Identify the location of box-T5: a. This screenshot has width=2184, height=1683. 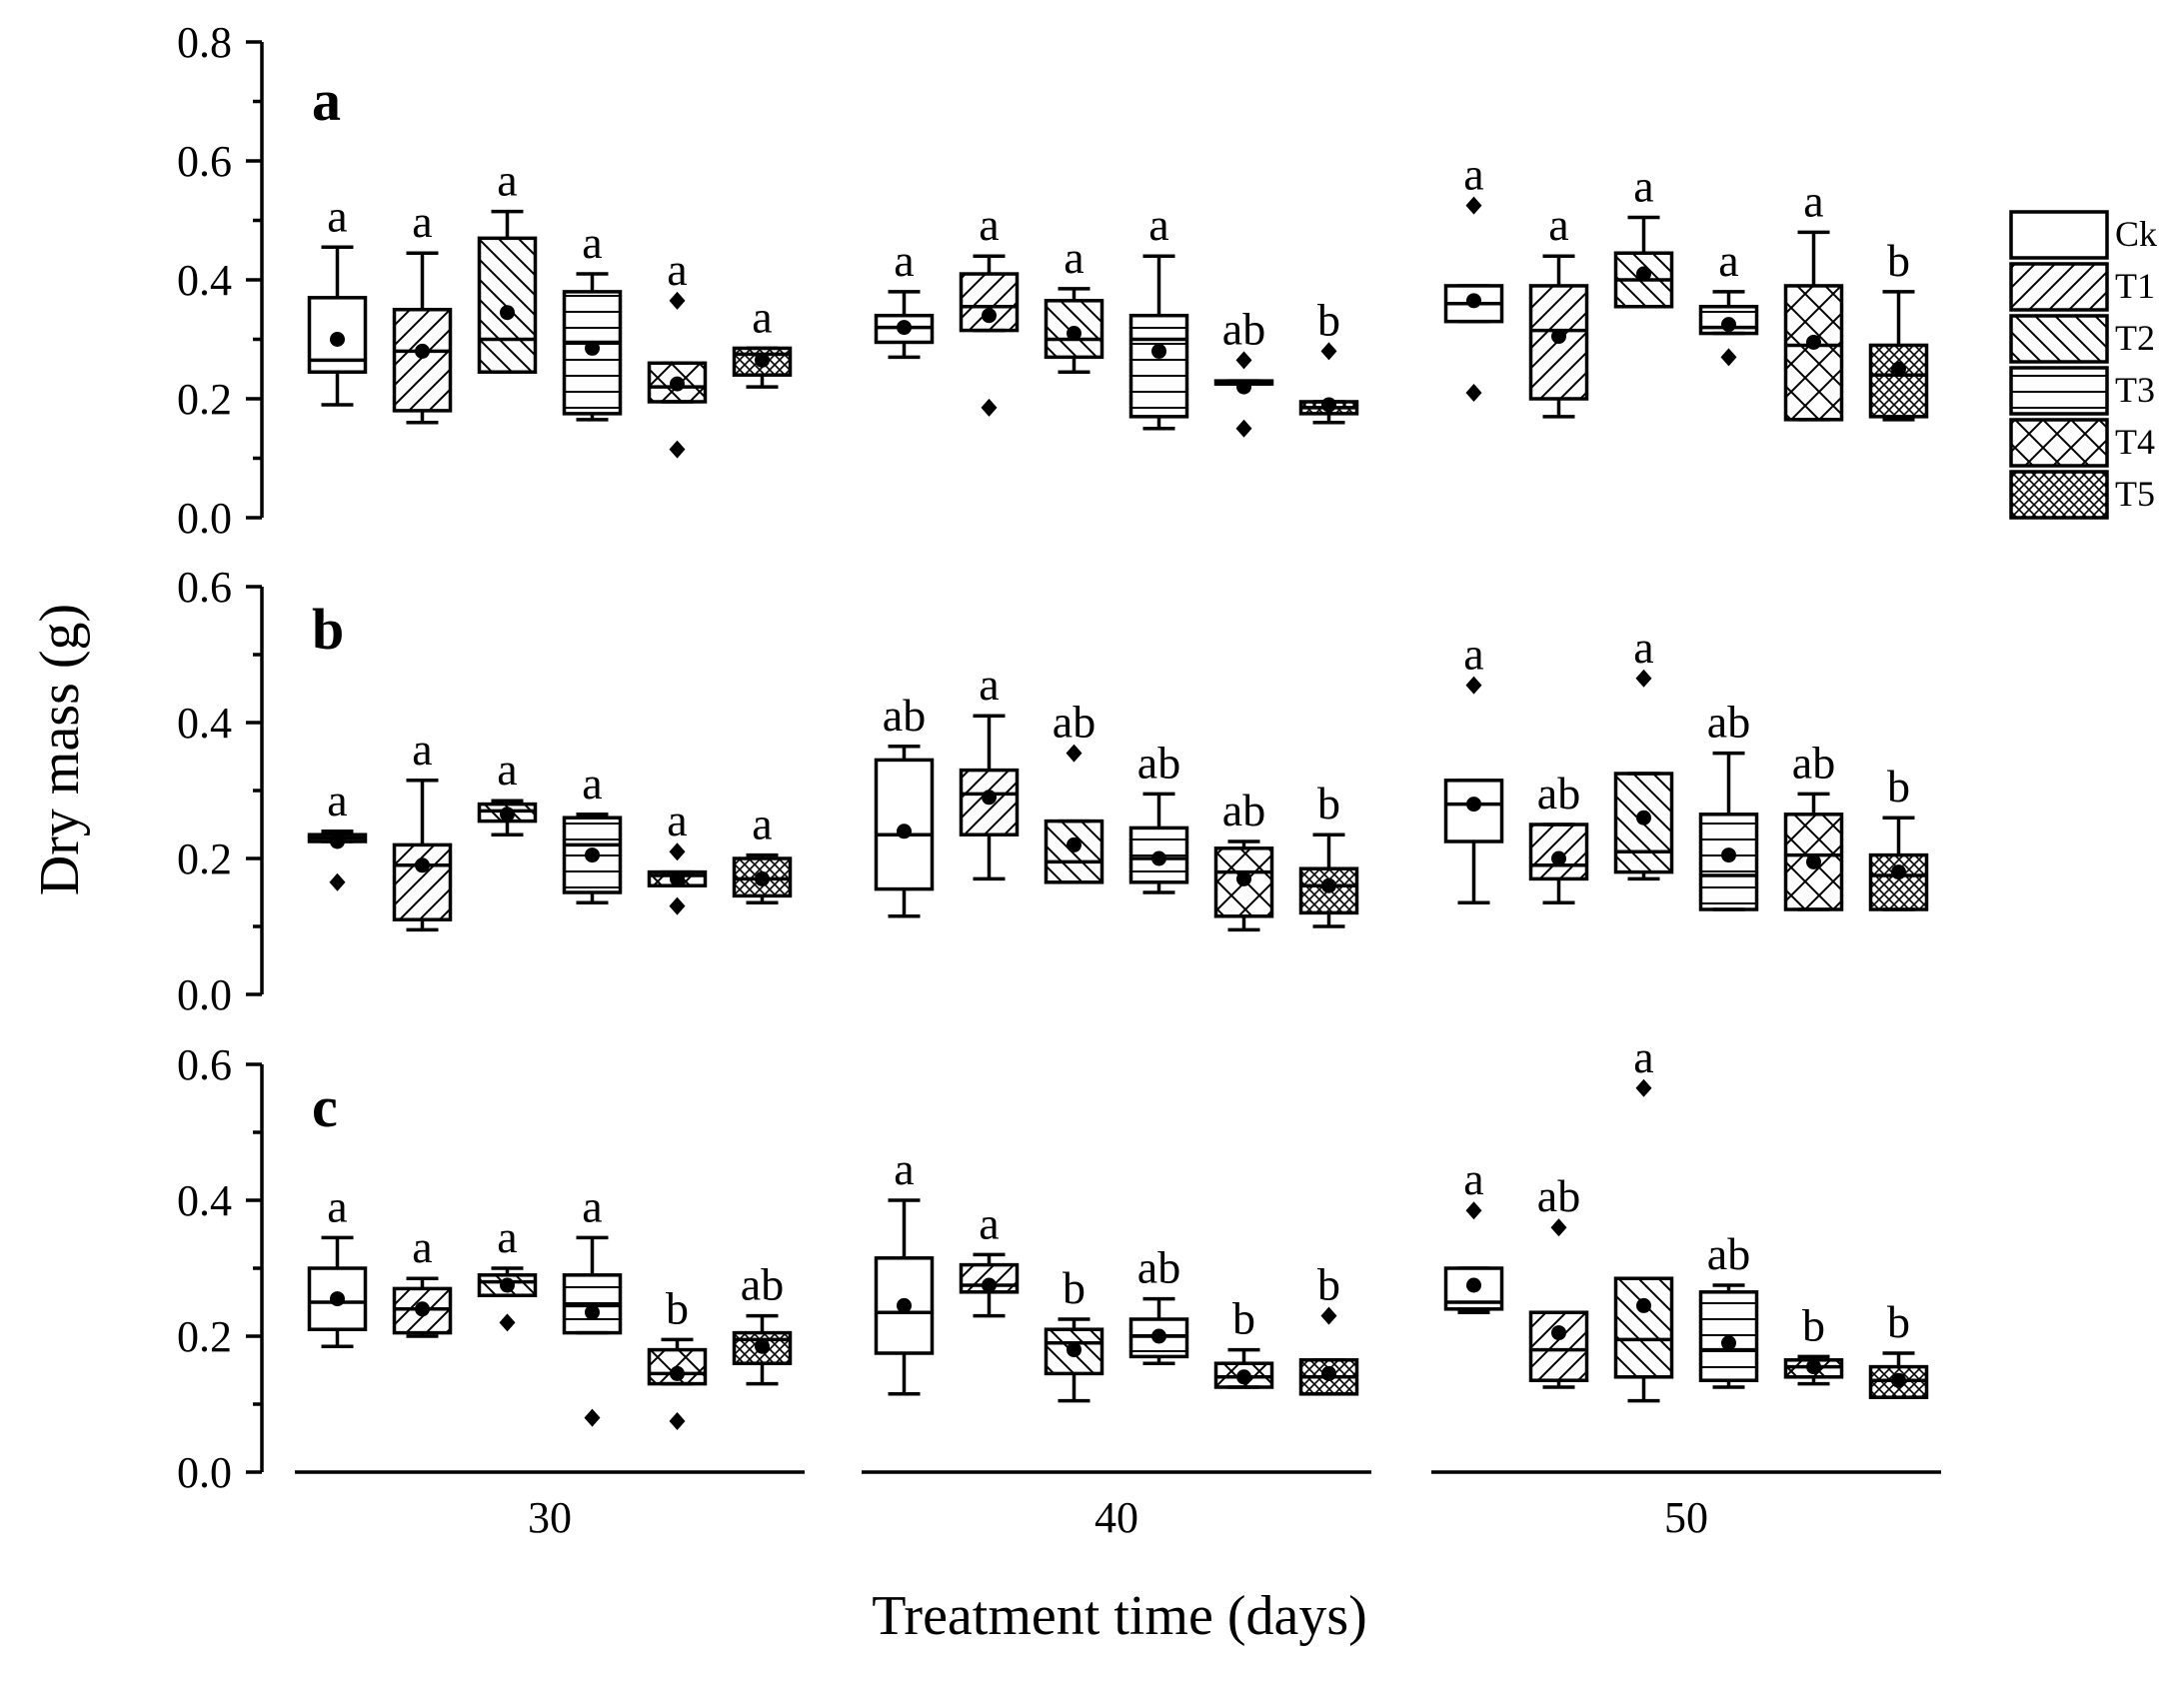
(762, 851).